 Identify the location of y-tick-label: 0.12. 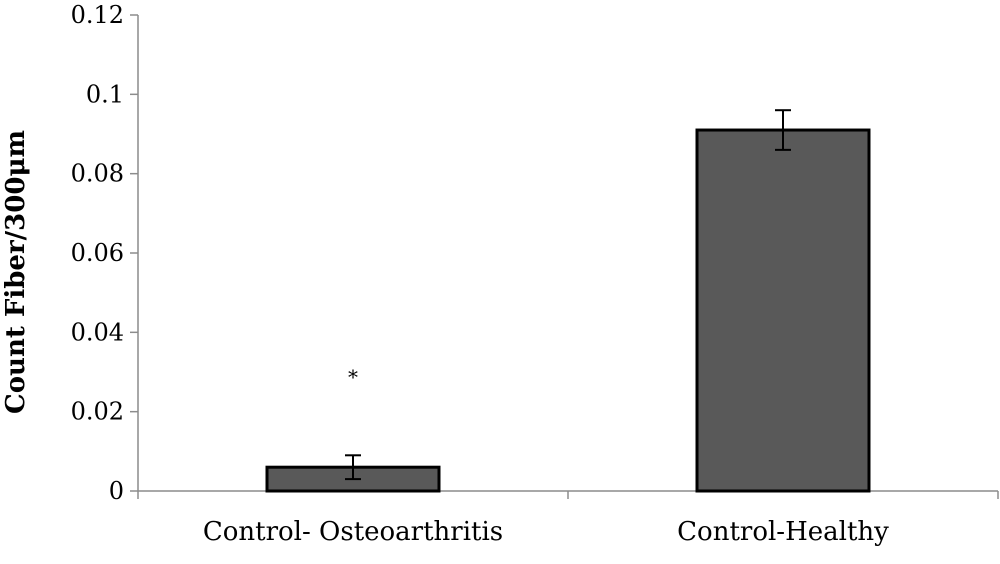
(97, 15).